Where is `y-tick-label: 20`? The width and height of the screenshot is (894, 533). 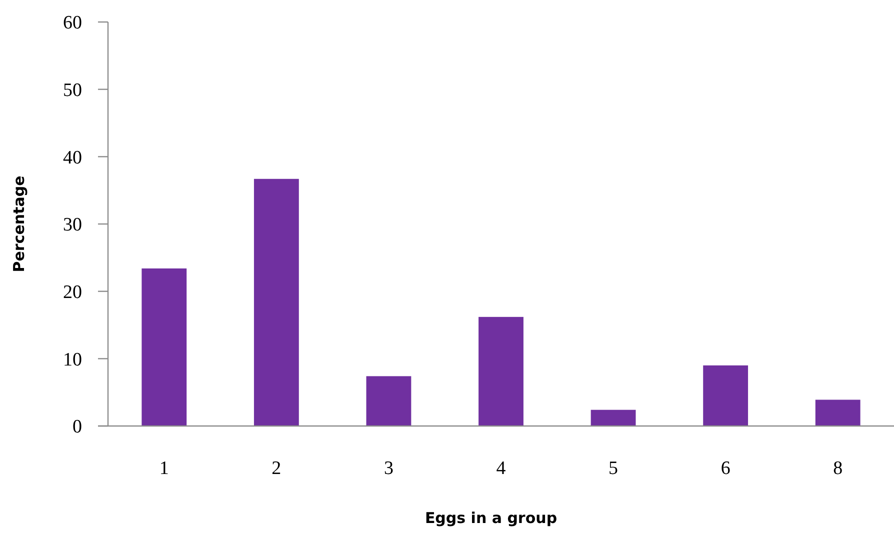
y-tick-label: 20 is located at coordinates (72, 292).